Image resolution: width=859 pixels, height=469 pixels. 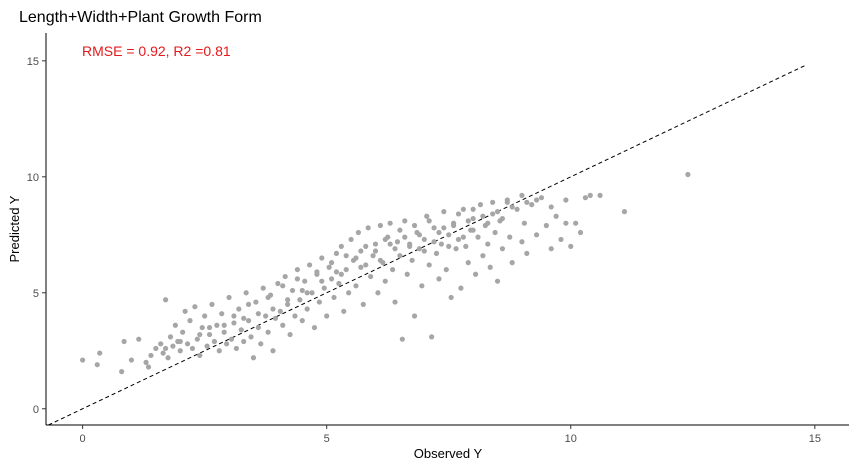 I want to click on x-tick-label: 0, so click(x=83, y=439).